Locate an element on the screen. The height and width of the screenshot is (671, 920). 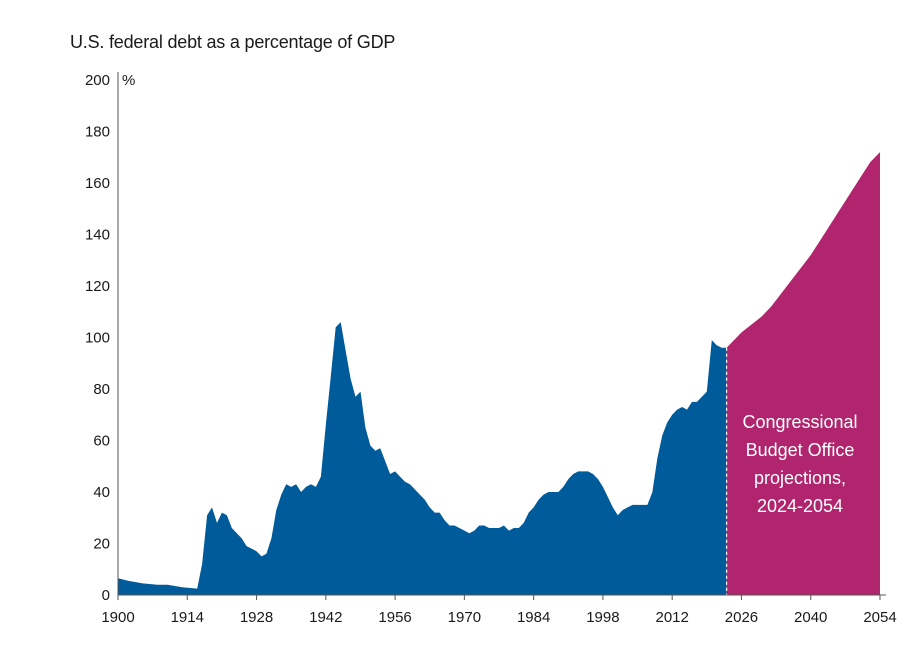
x-tick-label: 2012 is located at coordinates (671, 617).